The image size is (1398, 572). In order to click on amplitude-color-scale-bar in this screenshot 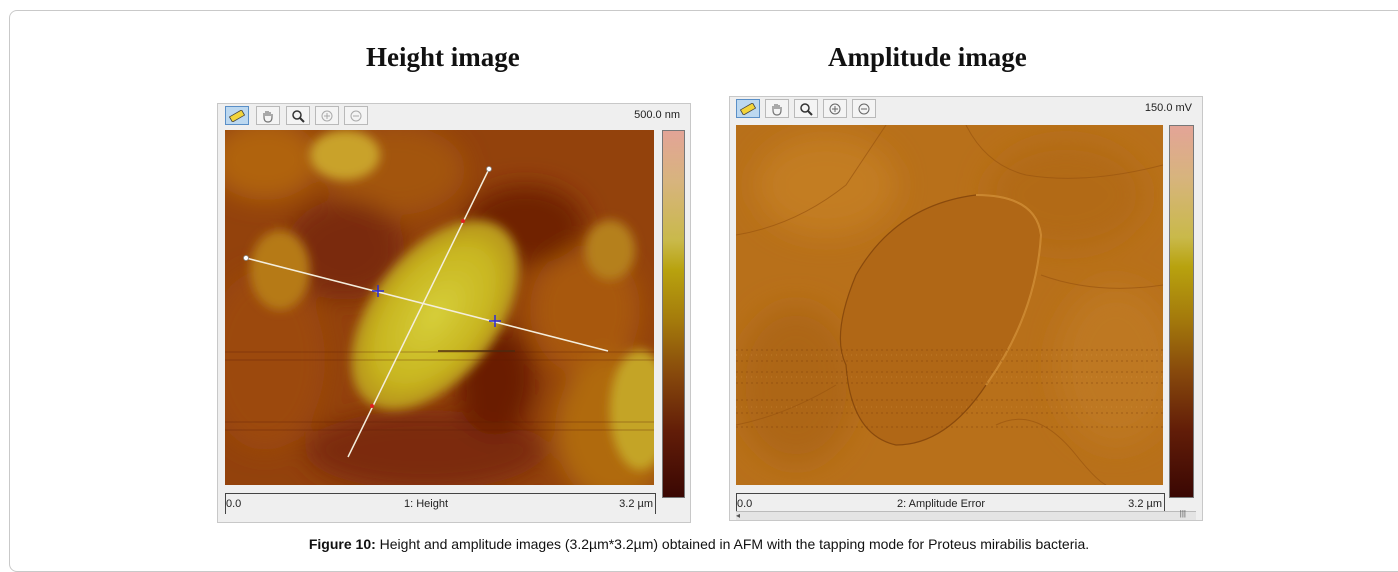, I will do `click(1181, 311)`.